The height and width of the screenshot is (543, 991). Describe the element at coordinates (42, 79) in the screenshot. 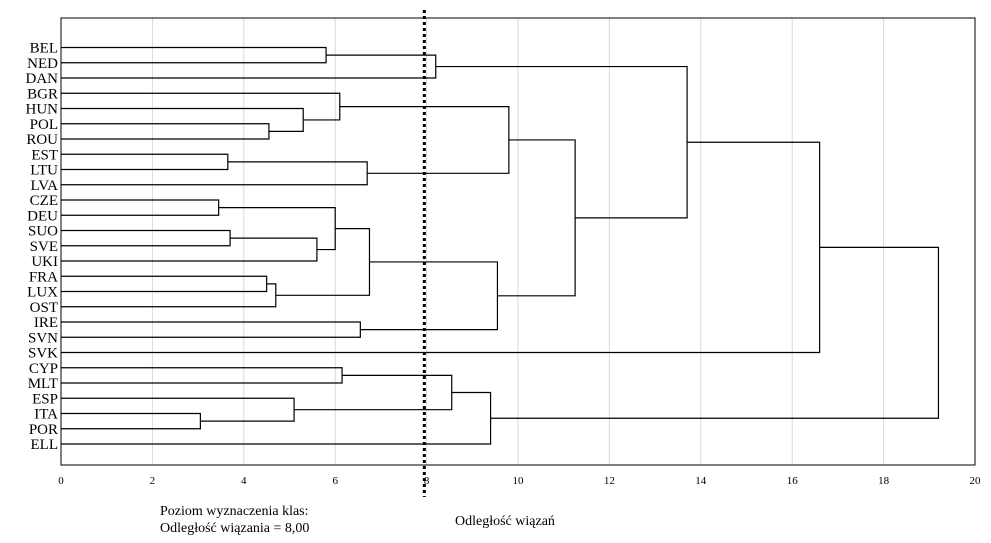

I see `leaf-label-dan: DAN` at that location.